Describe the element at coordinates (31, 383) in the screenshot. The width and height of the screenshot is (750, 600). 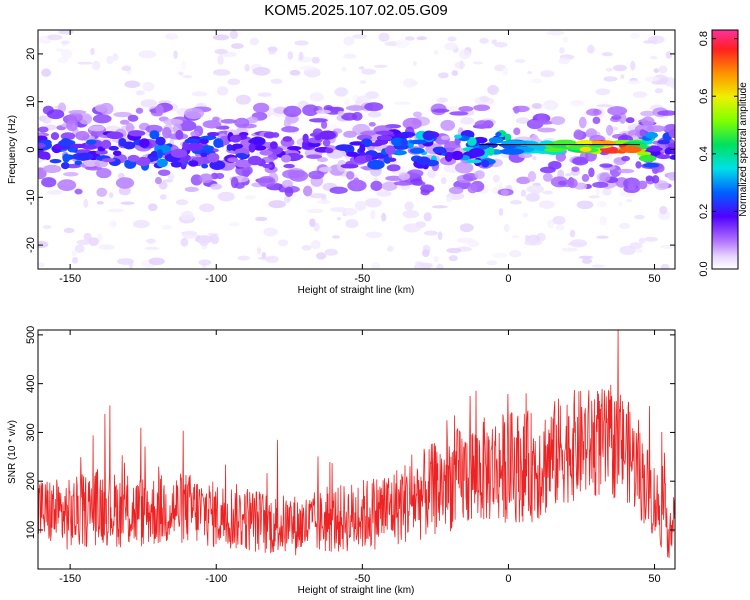
I see `snr-ytick-label: 400` at that location.